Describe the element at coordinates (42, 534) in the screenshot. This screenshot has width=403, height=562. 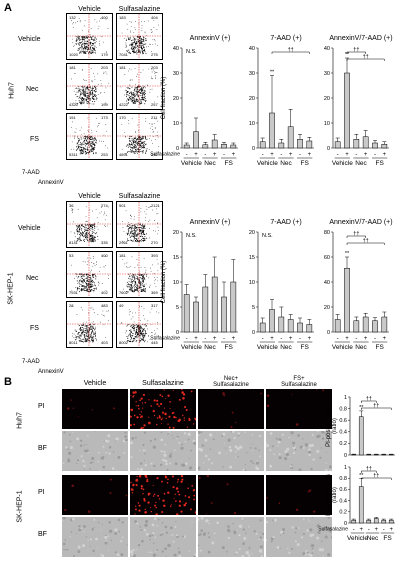
I see `micro-row-bf-sk: BF` at that location.